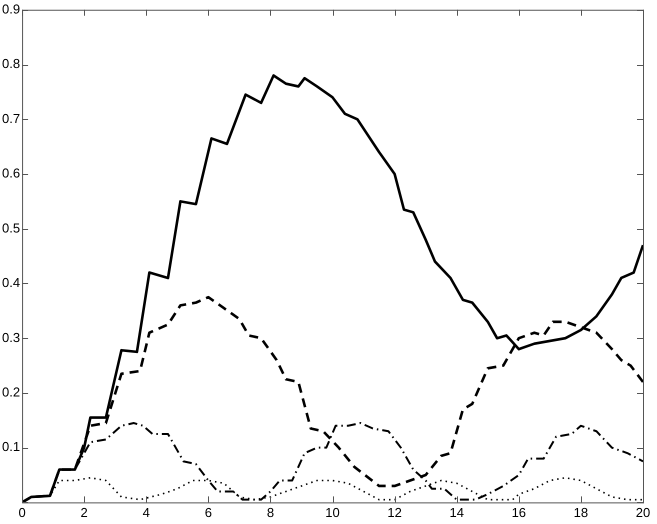  Describe the element at coordinates (208, 512) in the screenshot. I see `x-tick-label: 6` at that location.